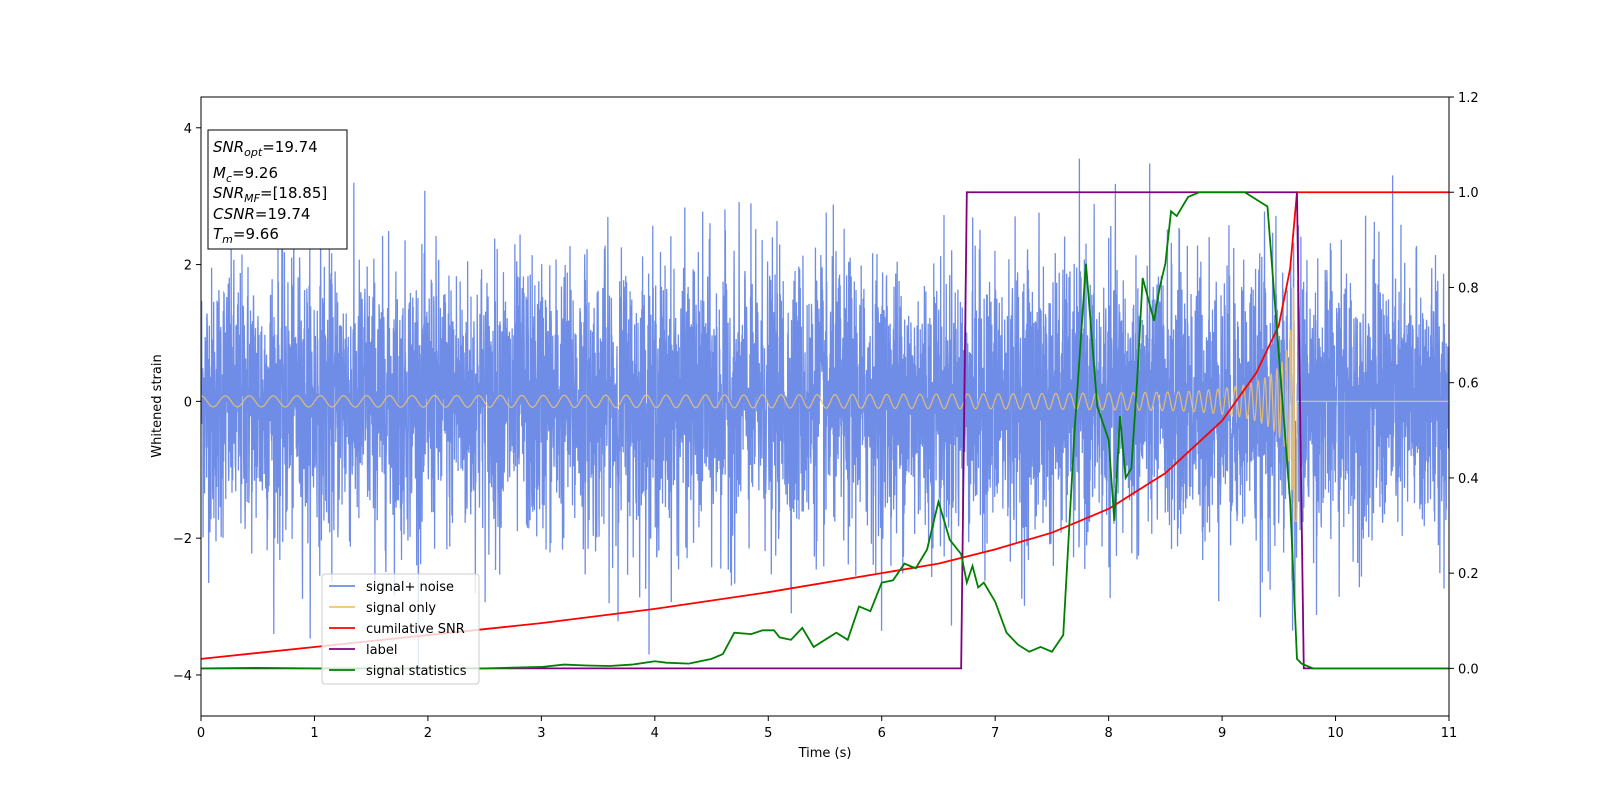 Image resolution: width=1600 pixels, height=800 pixels. What do you see at coordinates (1468, 288) in the screenshot?
I see `y2-tick-label: 0.8` at bounding box center [1468, 288].